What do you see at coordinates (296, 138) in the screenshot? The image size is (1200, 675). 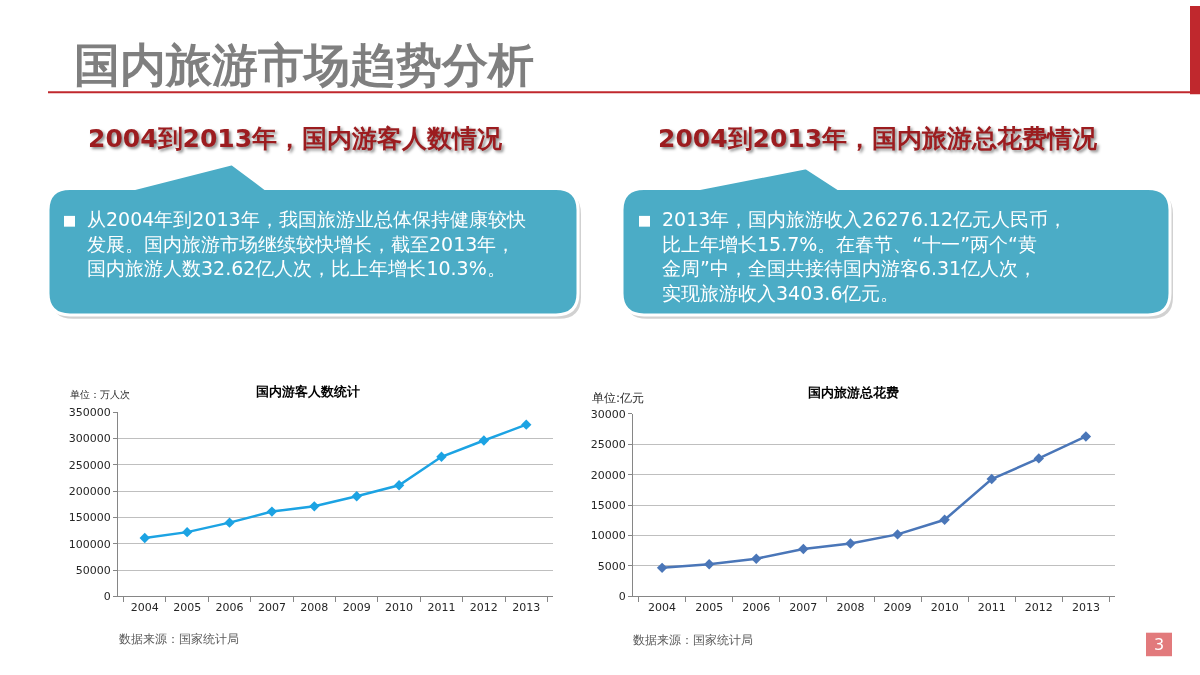 I see `text: 2004到2013年，国内游客人数情况` at bounding box center [296, 138].